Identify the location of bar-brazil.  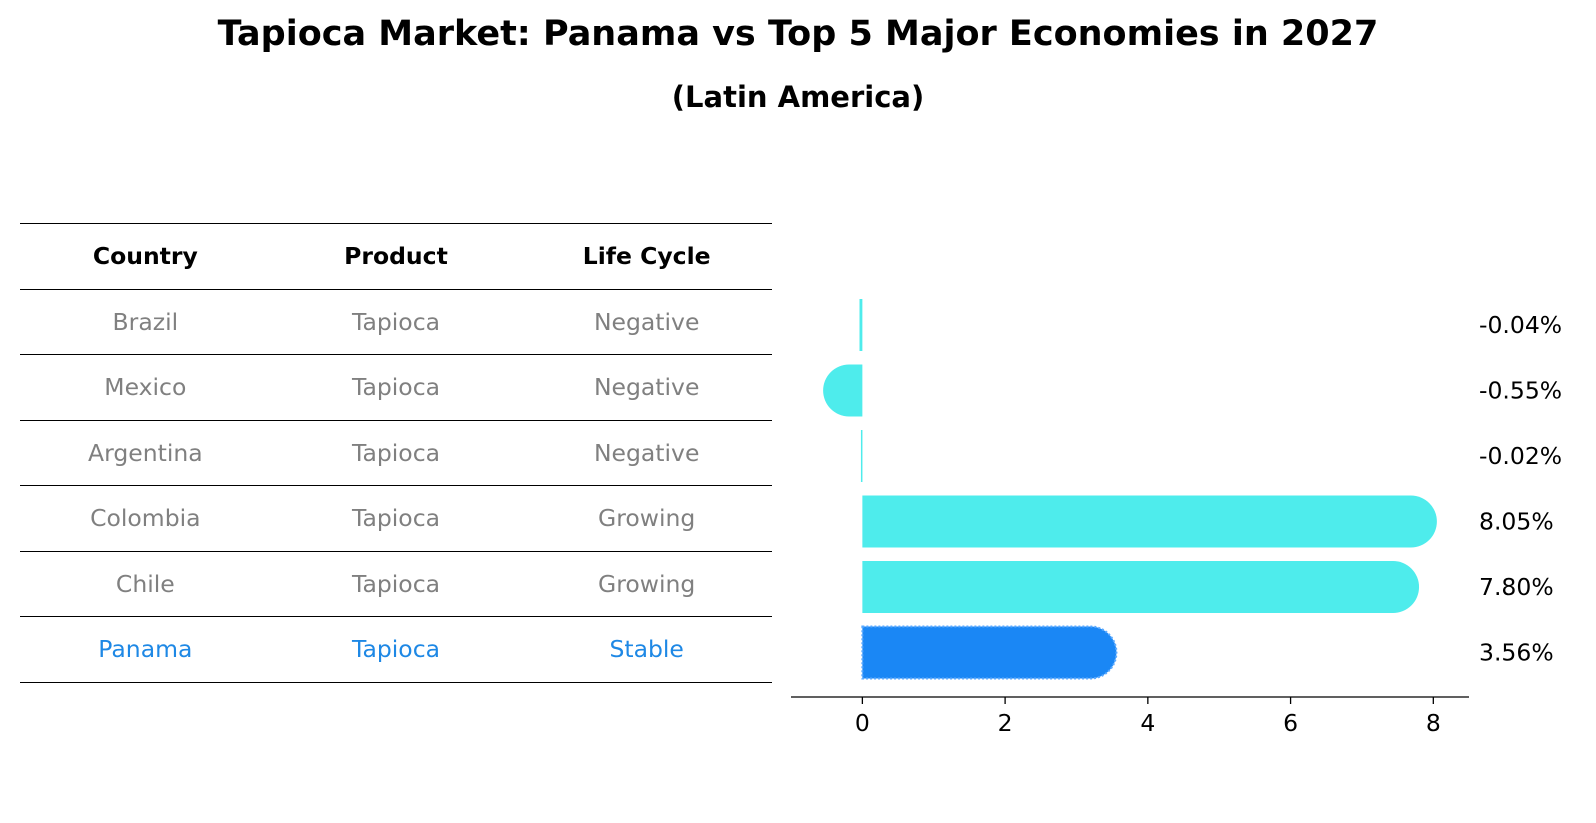
(861, 325).